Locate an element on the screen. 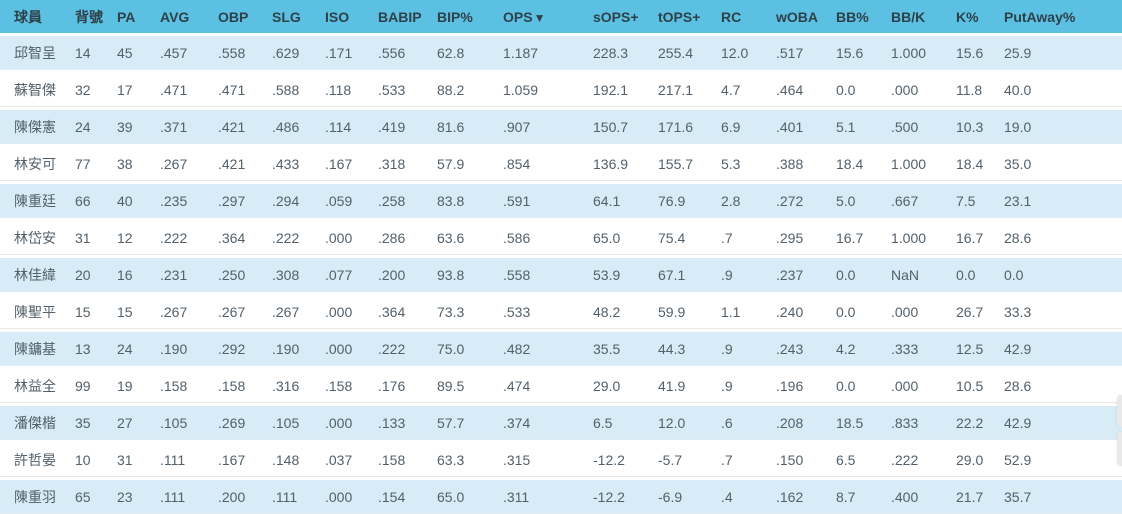  column-header-player: 球員 is located at coordinates (31, 16).